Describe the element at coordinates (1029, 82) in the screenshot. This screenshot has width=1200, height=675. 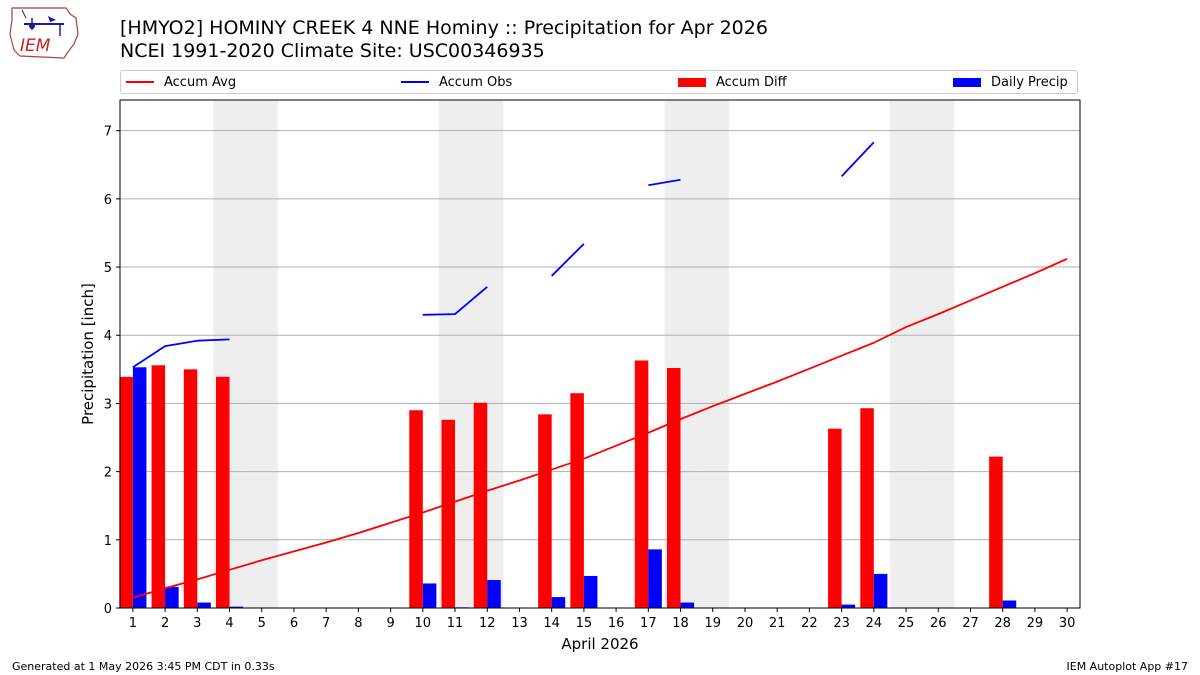
I see `legend-label-daily-precip: Daily Precip` at that location.